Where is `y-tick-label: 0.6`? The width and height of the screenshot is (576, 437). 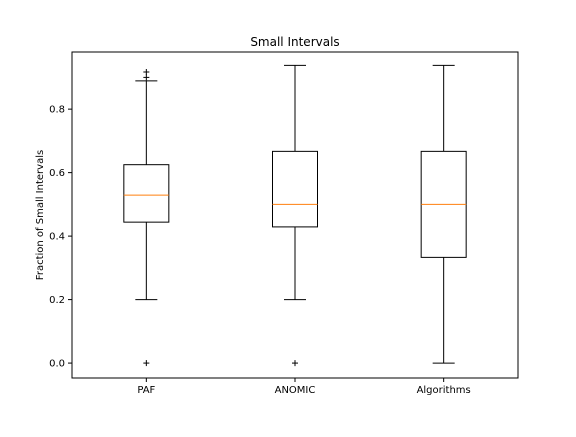
y-tick-label: 0.6 is located at coordinates (57, 173).